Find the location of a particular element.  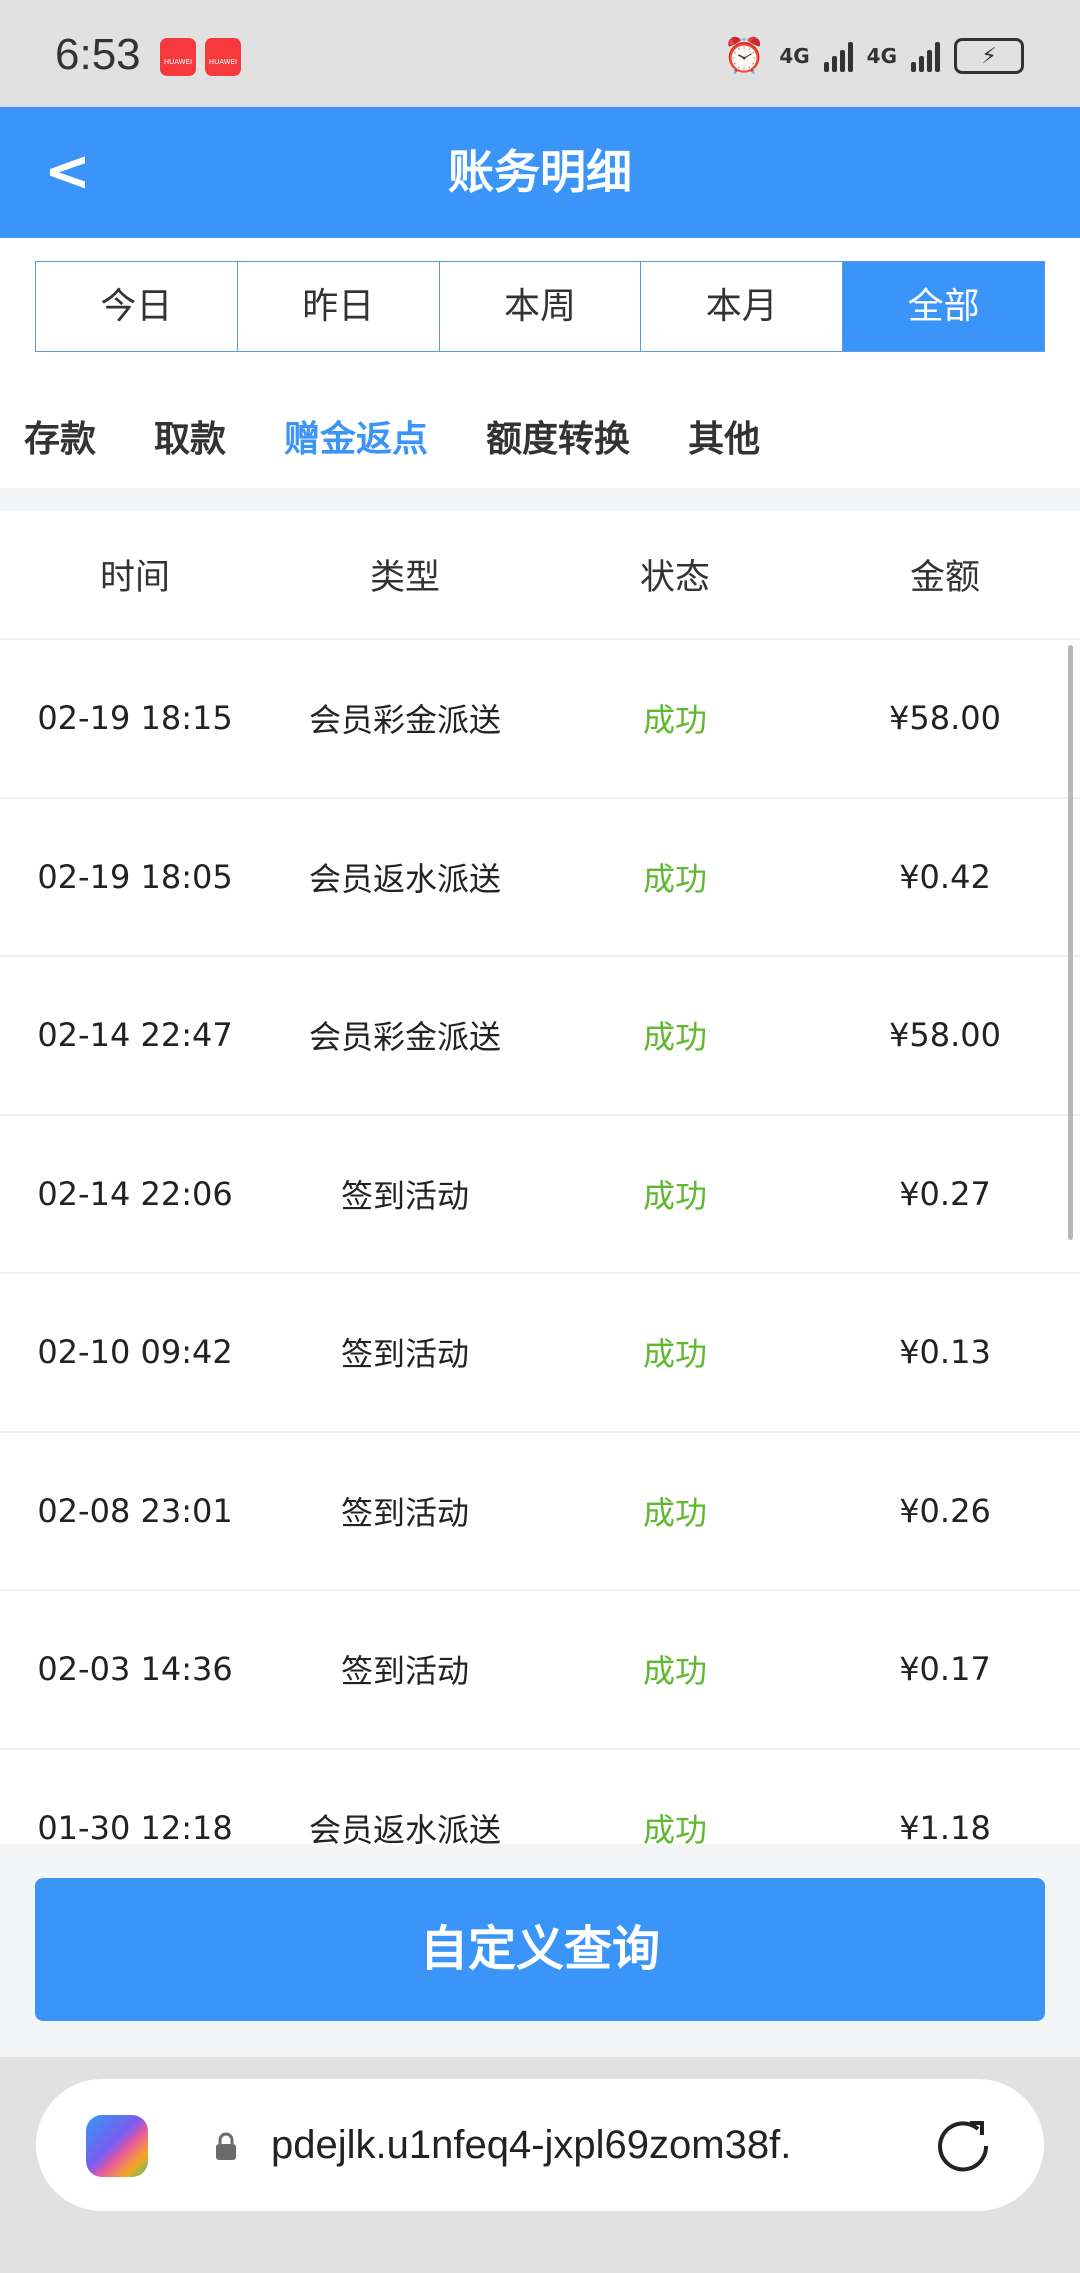

amount-cell: ¥0.42 is located at coordinates (945, 876).